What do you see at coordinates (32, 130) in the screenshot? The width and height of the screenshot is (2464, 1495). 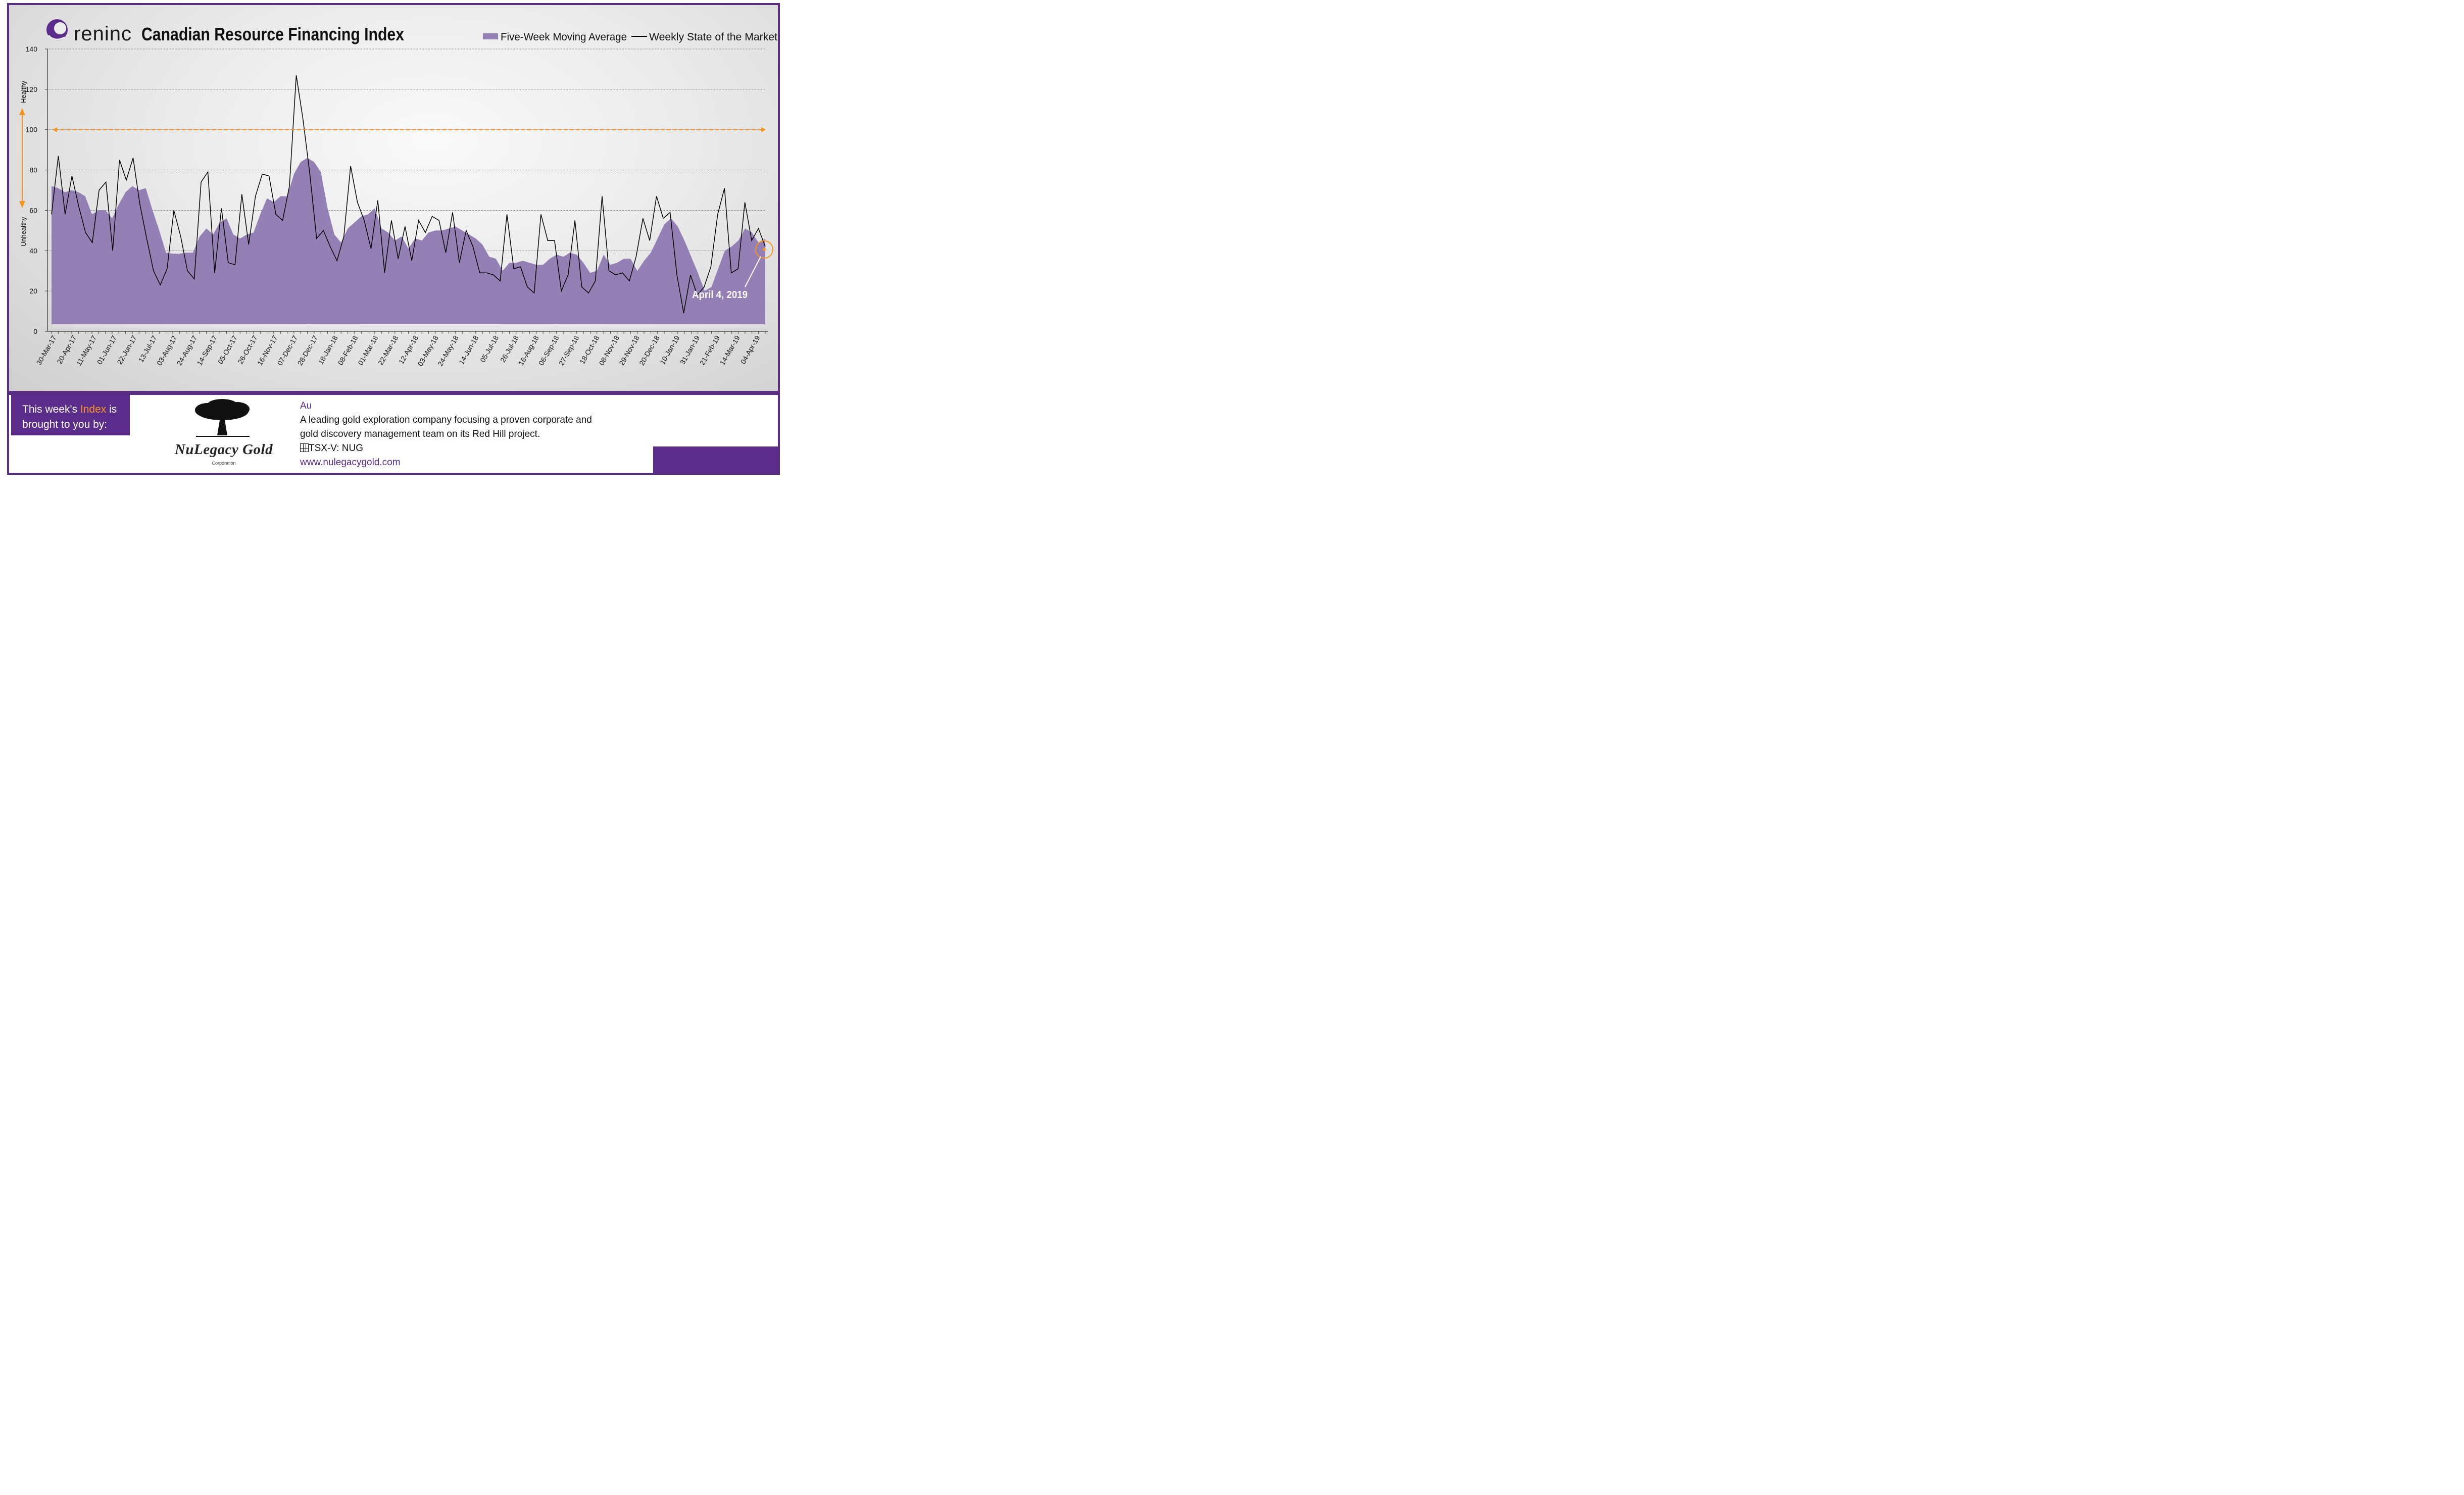 I see `y-tick-label: 100` at bounding box center [32, 130].